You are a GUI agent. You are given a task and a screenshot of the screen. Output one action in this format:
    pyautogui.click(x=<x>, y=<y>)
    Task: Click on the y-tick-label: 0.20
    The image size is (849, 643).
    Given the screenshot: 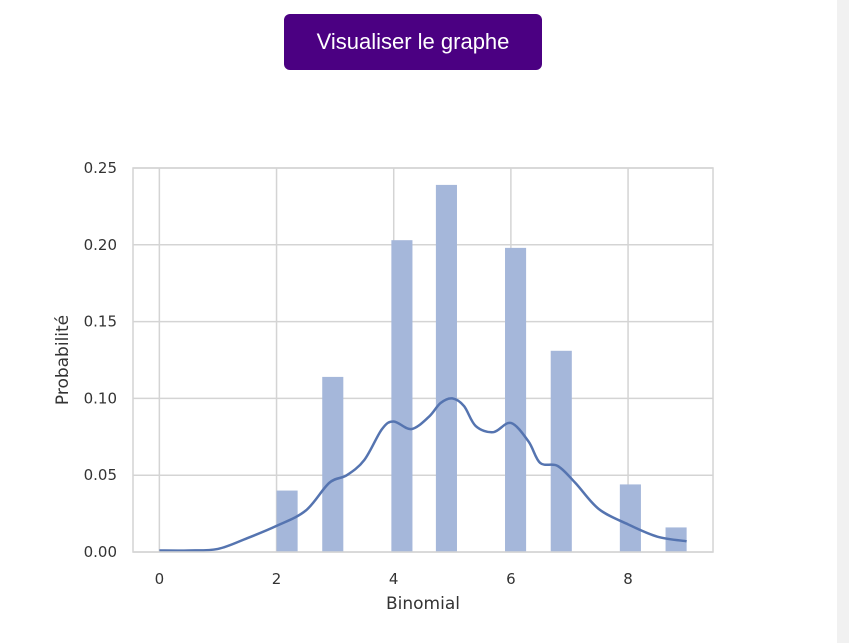 What is the action you would take?
    pyautogui.click(x=100, y=245)
    